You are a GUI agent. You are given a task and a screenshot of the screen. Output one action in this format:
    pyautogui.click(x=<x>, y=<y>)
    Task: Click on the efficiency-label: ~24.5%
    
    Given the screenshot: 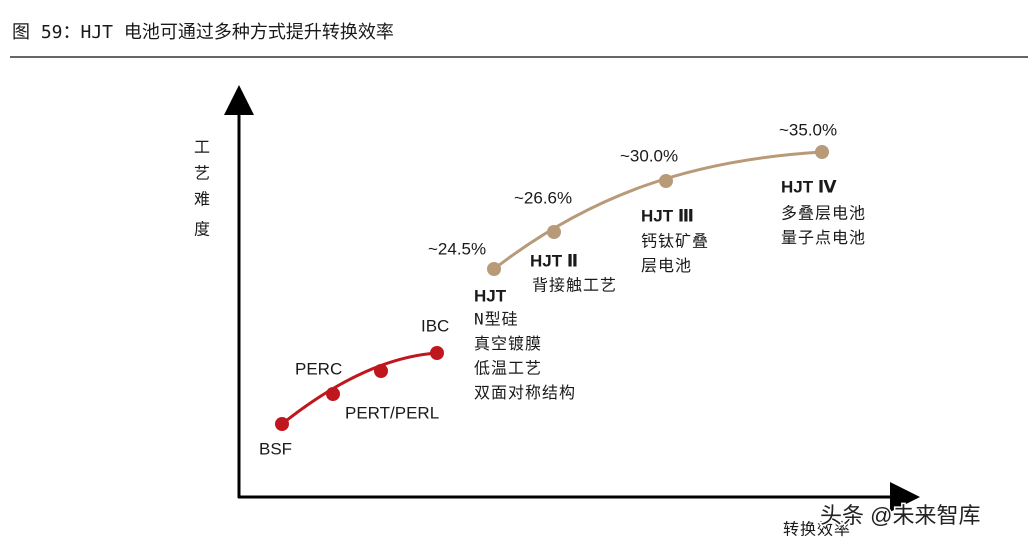 What is the action you would take?
    pyautogui.click(x=457, y=248)
    